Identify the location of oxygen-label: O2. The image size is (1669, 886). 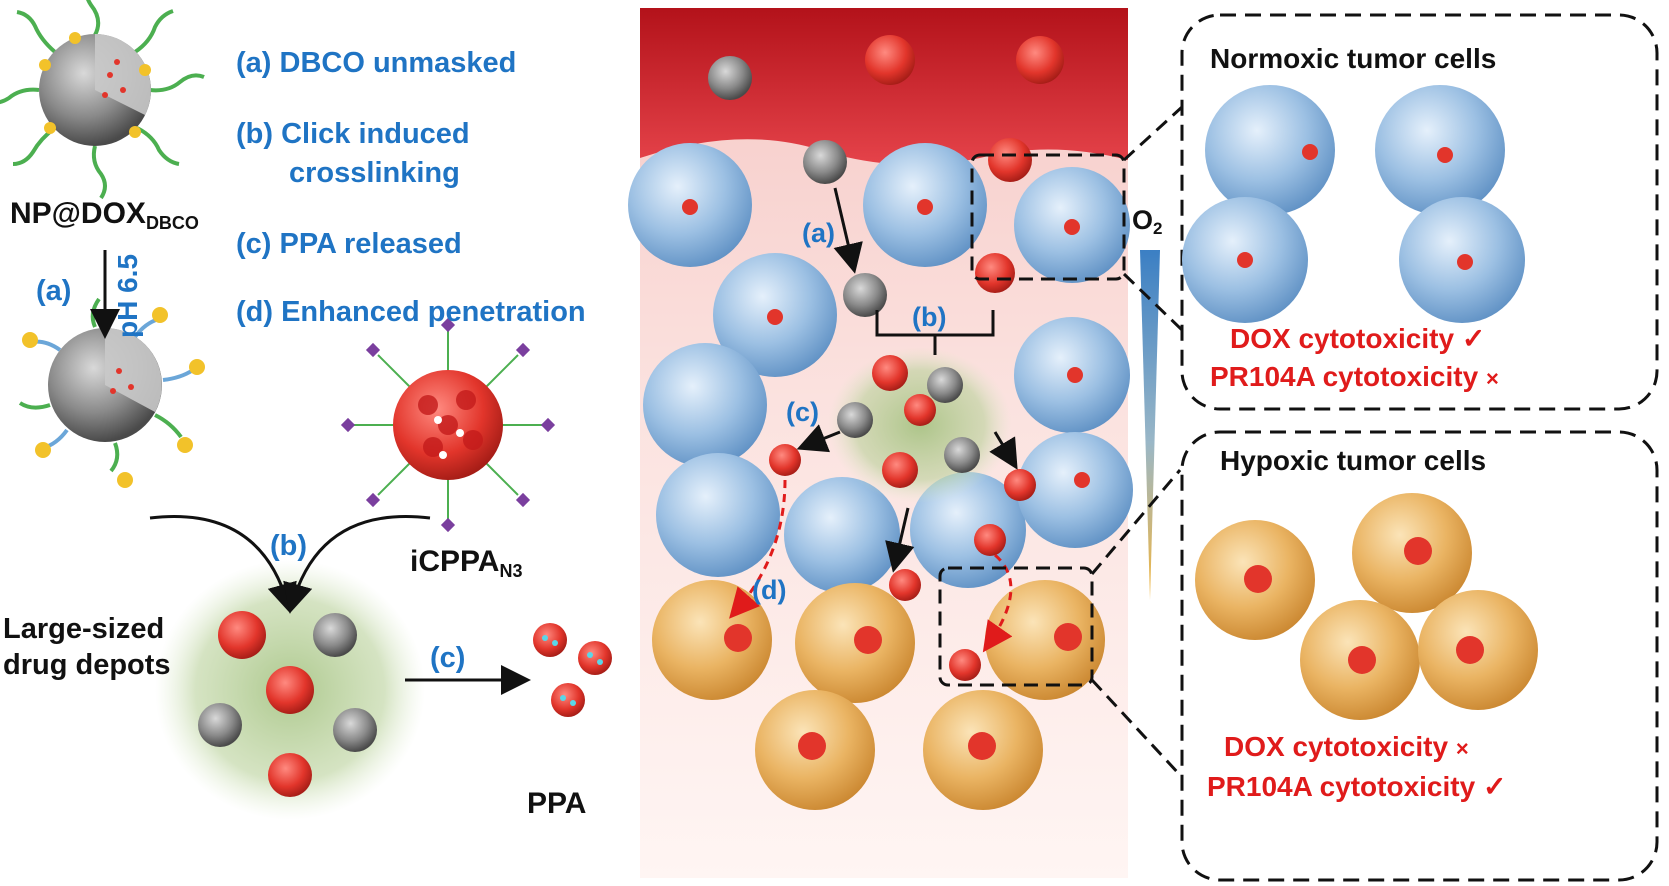
(1147, 221).